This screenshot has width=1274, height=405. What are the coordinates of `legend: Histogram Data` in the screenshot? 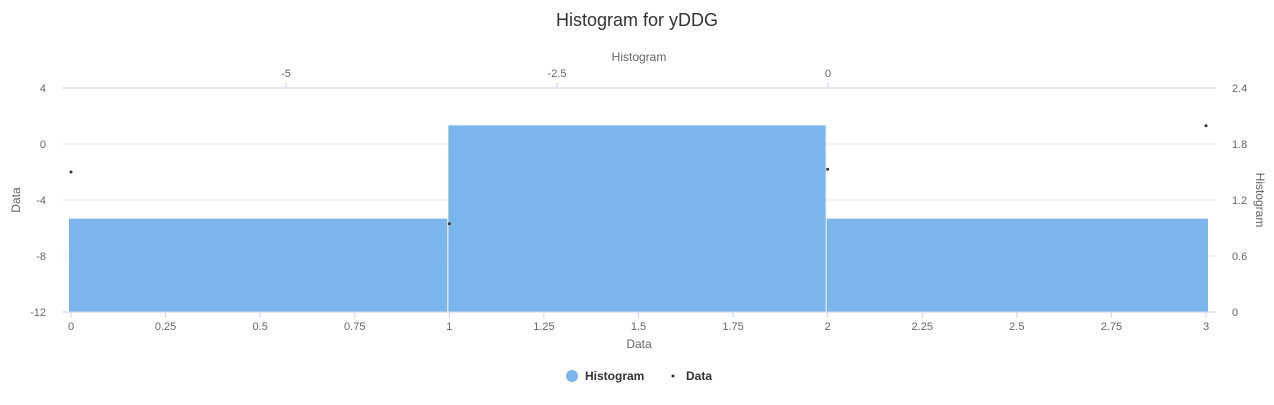 It's located at (639, 376).